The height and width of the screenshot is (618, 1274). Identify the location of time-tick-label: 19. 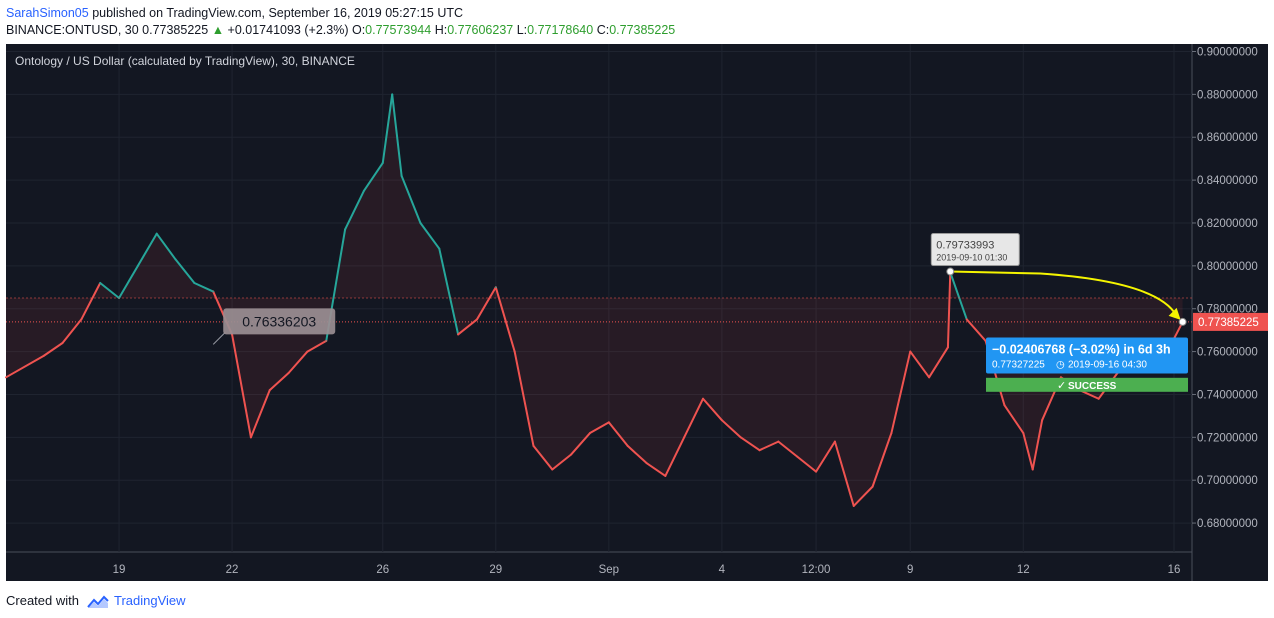
(119, 570).